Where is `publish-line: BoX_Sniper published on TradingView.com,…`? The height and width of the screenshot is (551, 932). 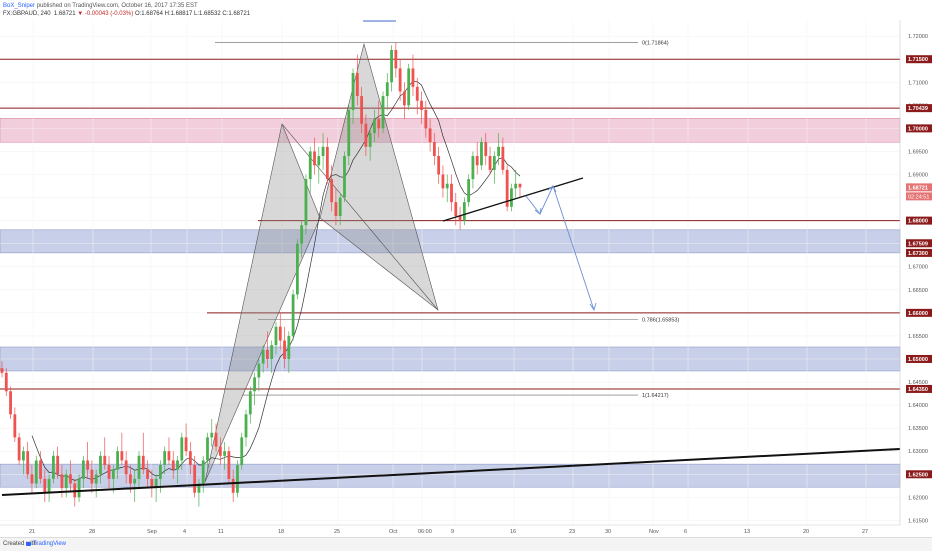
publish-line: BoX_Sniper published on TradingView.com,… is located at coordinates (100, 6).